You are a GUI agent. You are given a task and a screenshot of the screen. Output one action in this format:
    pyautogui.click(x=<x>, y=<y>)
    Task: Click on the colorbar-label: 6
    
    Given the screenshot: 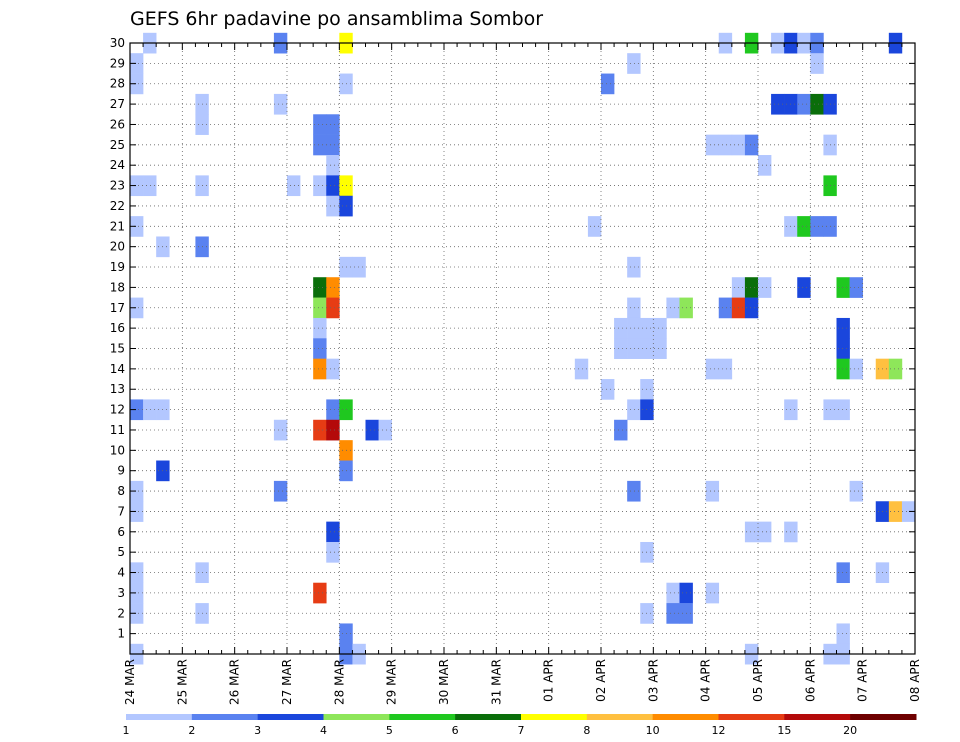 What is the action you would take?
    pyautogui.click(x=455, y=730)
    